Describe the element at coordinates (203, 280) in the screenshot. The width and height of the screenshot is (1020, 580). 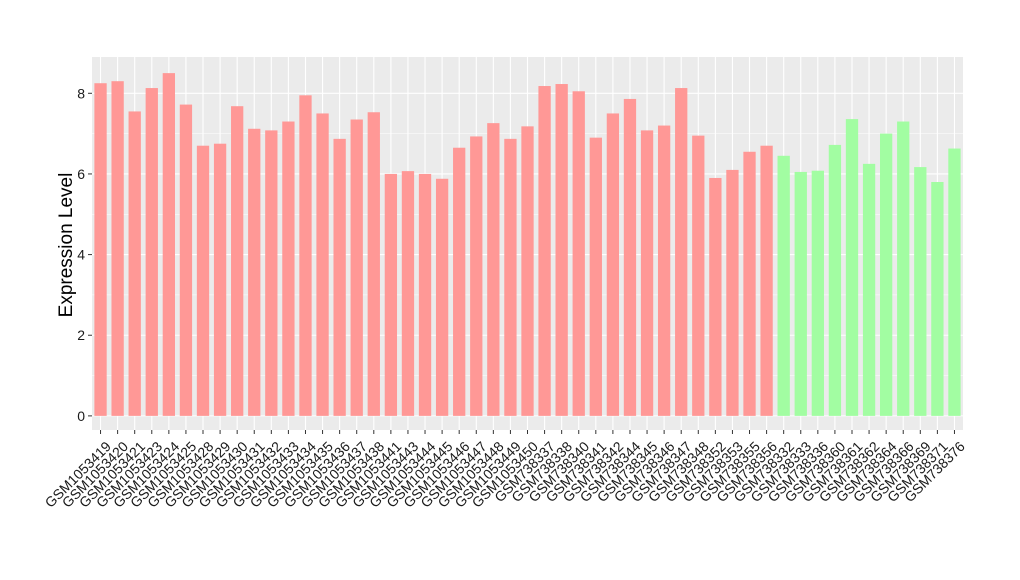
I see `bar-gsm1053428` at that location.